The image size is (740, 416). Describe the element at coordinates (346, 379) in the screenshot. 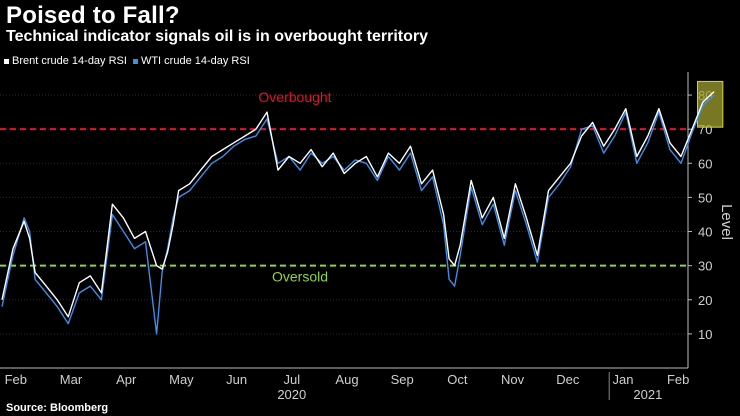

I see `x-tick-label-6: Aug` at that location.